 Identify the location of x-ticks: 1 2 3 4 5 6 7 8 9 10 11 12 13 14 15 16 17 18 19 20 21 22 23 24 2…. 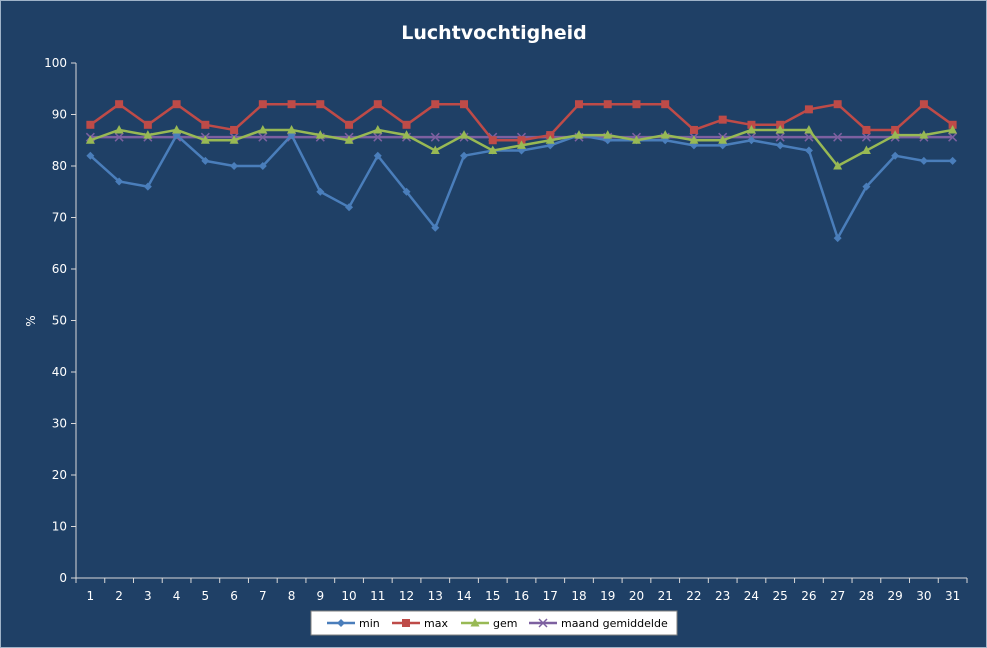
(521, 590).